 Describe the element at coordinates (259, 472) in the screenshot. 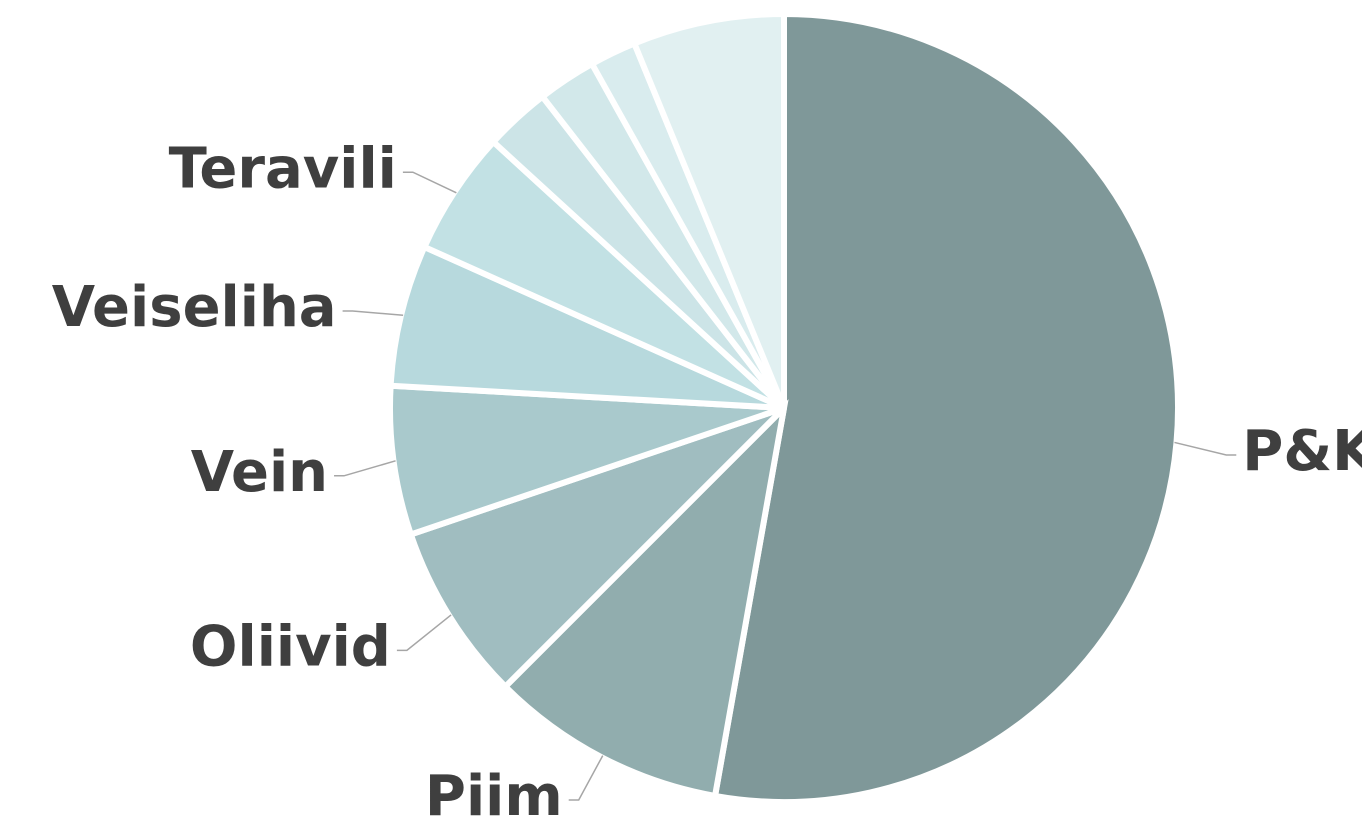

I see `slice-label-vein: Vein` at that location.